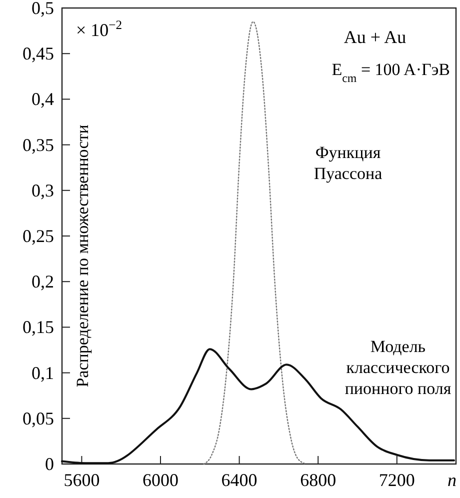 The width and height of the screenshot is (460, 498). What do you see at coordinates (38, 144) in the screenshot?
I see `y-tick-label: 0,35` at bounding box center [38, 144].